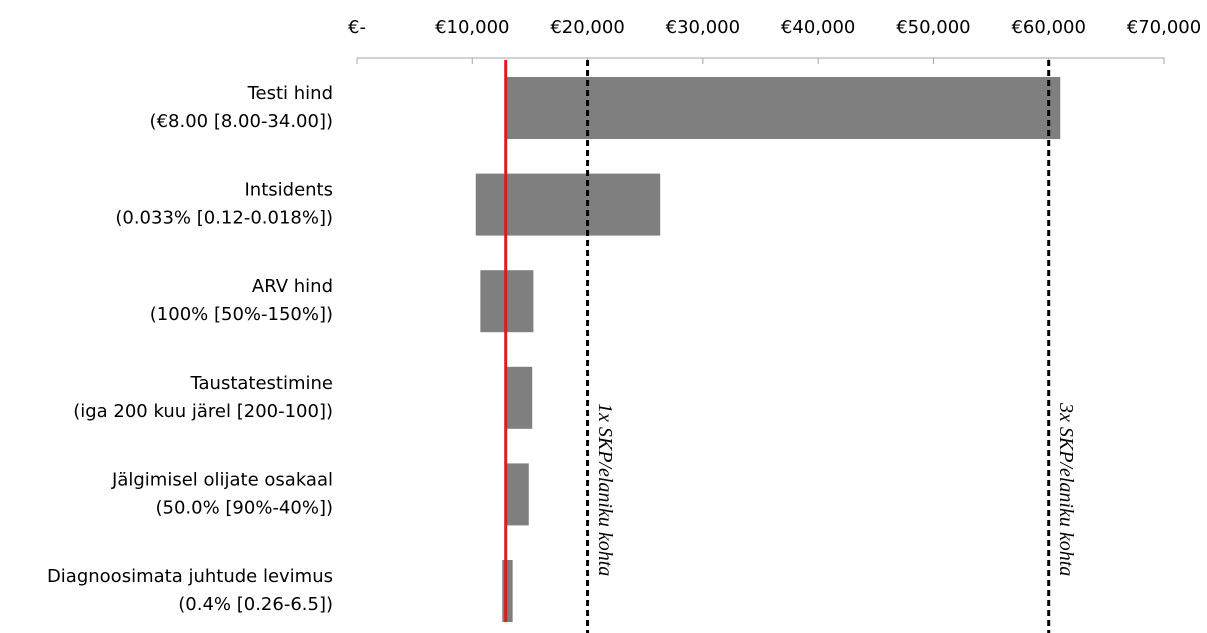  Describe the element at coordinates (587, 27) in the screenshot. I see `x-tick-label: €20,000` at that location.